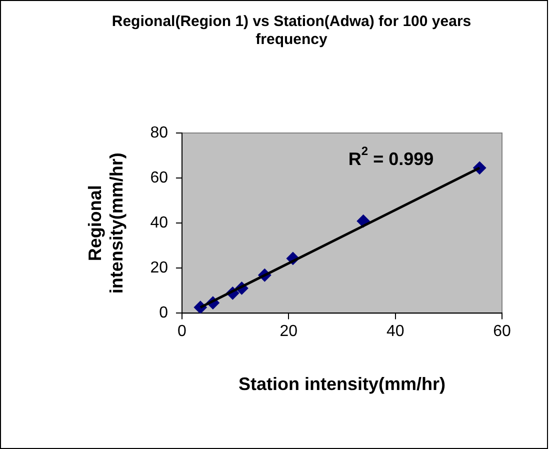 The width and height of the screenshot is (558, 449). Describe the element at coordinates (342, 384) in the screenshot. I see `x-axis-title: Station intensity(mm/hr)` at that location.